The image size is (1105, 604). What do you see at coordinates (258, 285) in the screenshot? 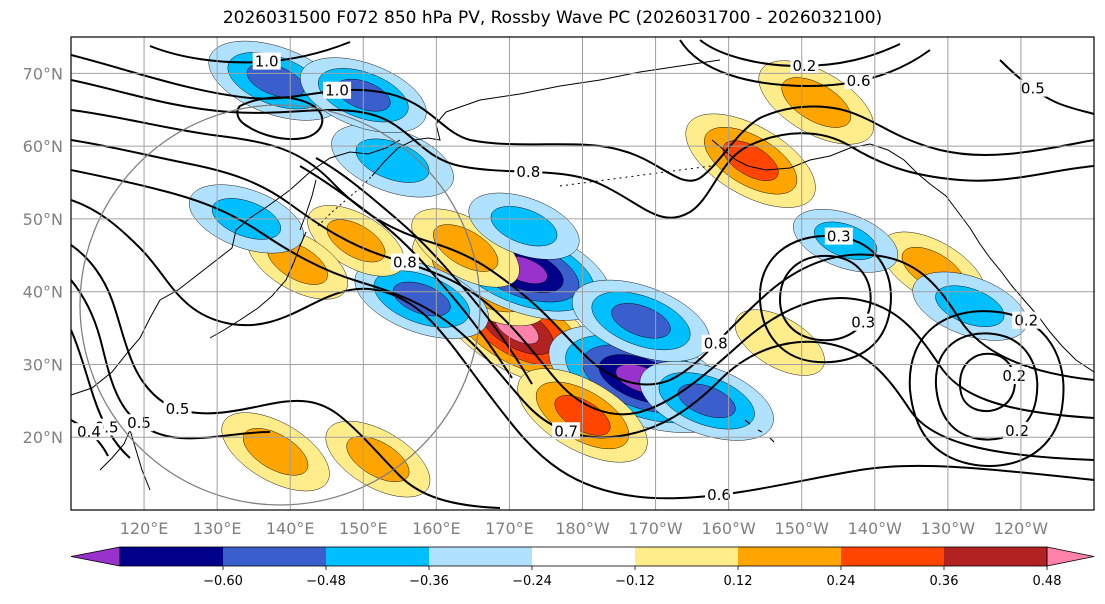
I see `coastline-japan` at bounding box center [258, 285].